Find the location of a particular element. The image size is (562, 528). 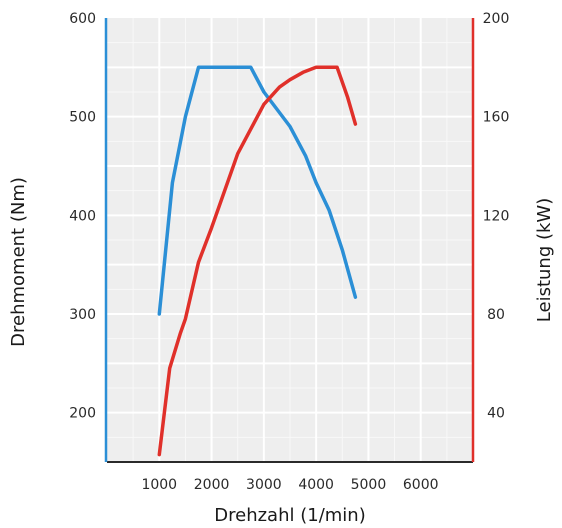

left-y-tick-label: 400 is located at coordinates (82, 216).